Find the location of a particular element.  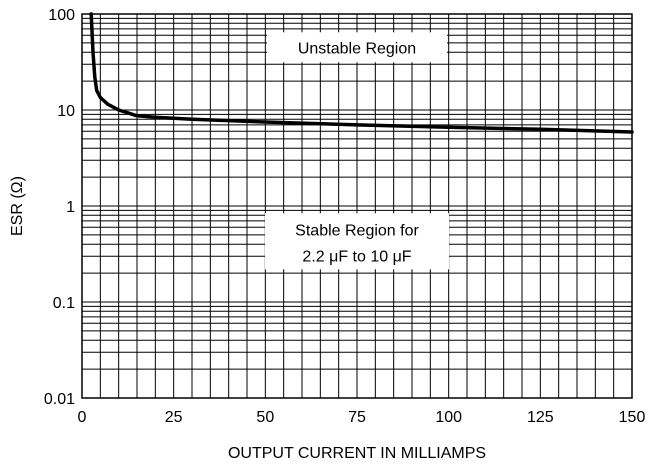

y-tick-label: 1 is located at coordinates (70, 207).